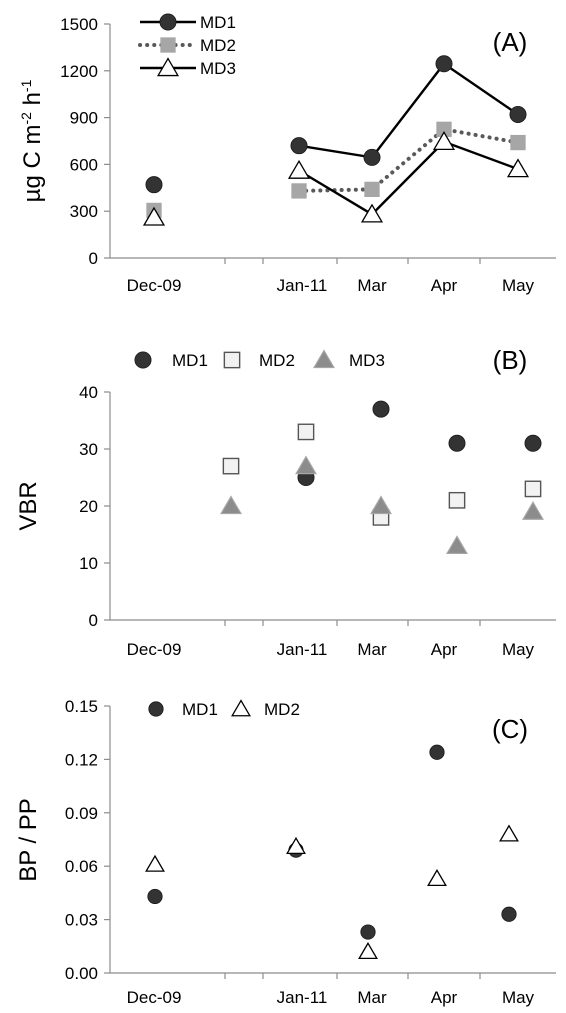 The height and width of the screenshot is (1013, 566). Describe the element at coordinates (79, 71) in the screenshot. I see `y-tick-label: 1200` at that location.